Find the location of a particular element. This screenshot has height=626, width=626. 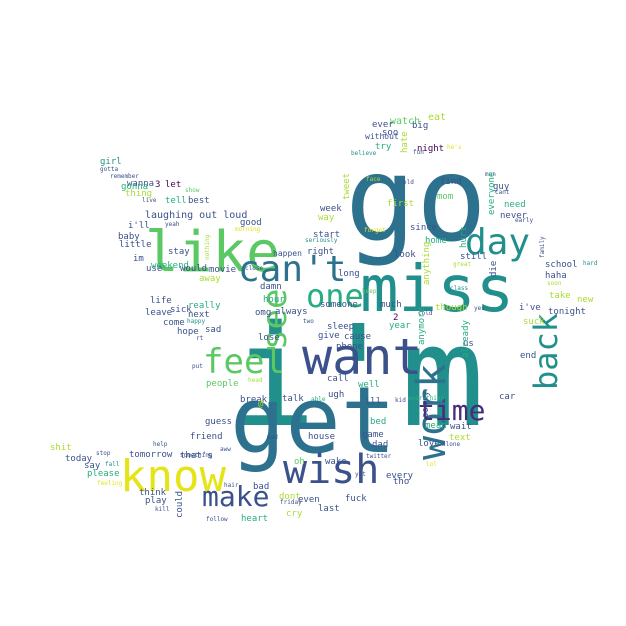

cloud-word: wake is located at coordinates (336, 462).